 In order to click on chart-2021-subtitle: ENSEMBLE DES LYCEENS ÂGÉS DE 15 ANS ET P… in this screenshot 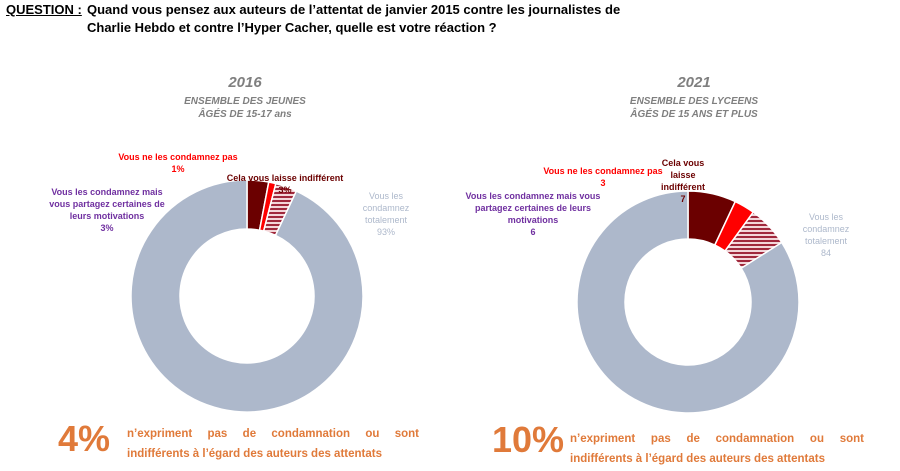, I will do `click(694, 108)`.